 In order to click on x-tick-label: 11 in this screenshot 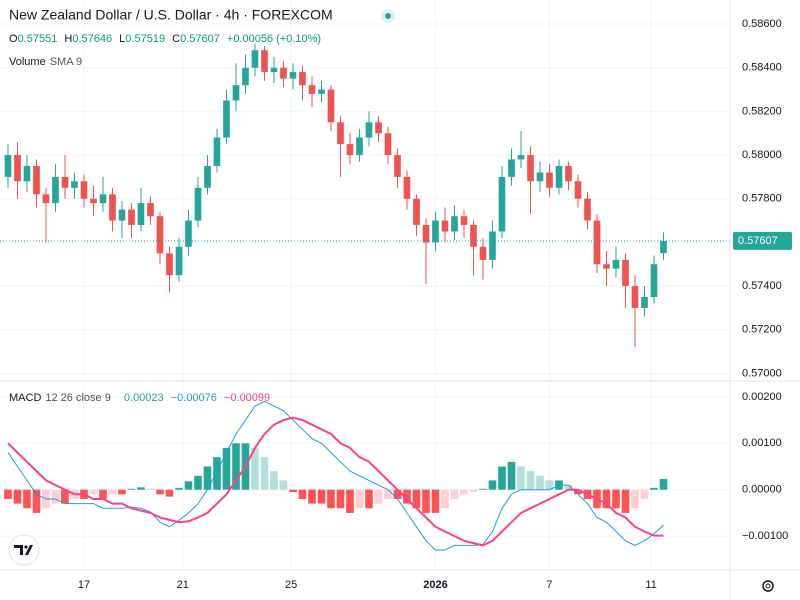, I will do `click(650, 585)`.